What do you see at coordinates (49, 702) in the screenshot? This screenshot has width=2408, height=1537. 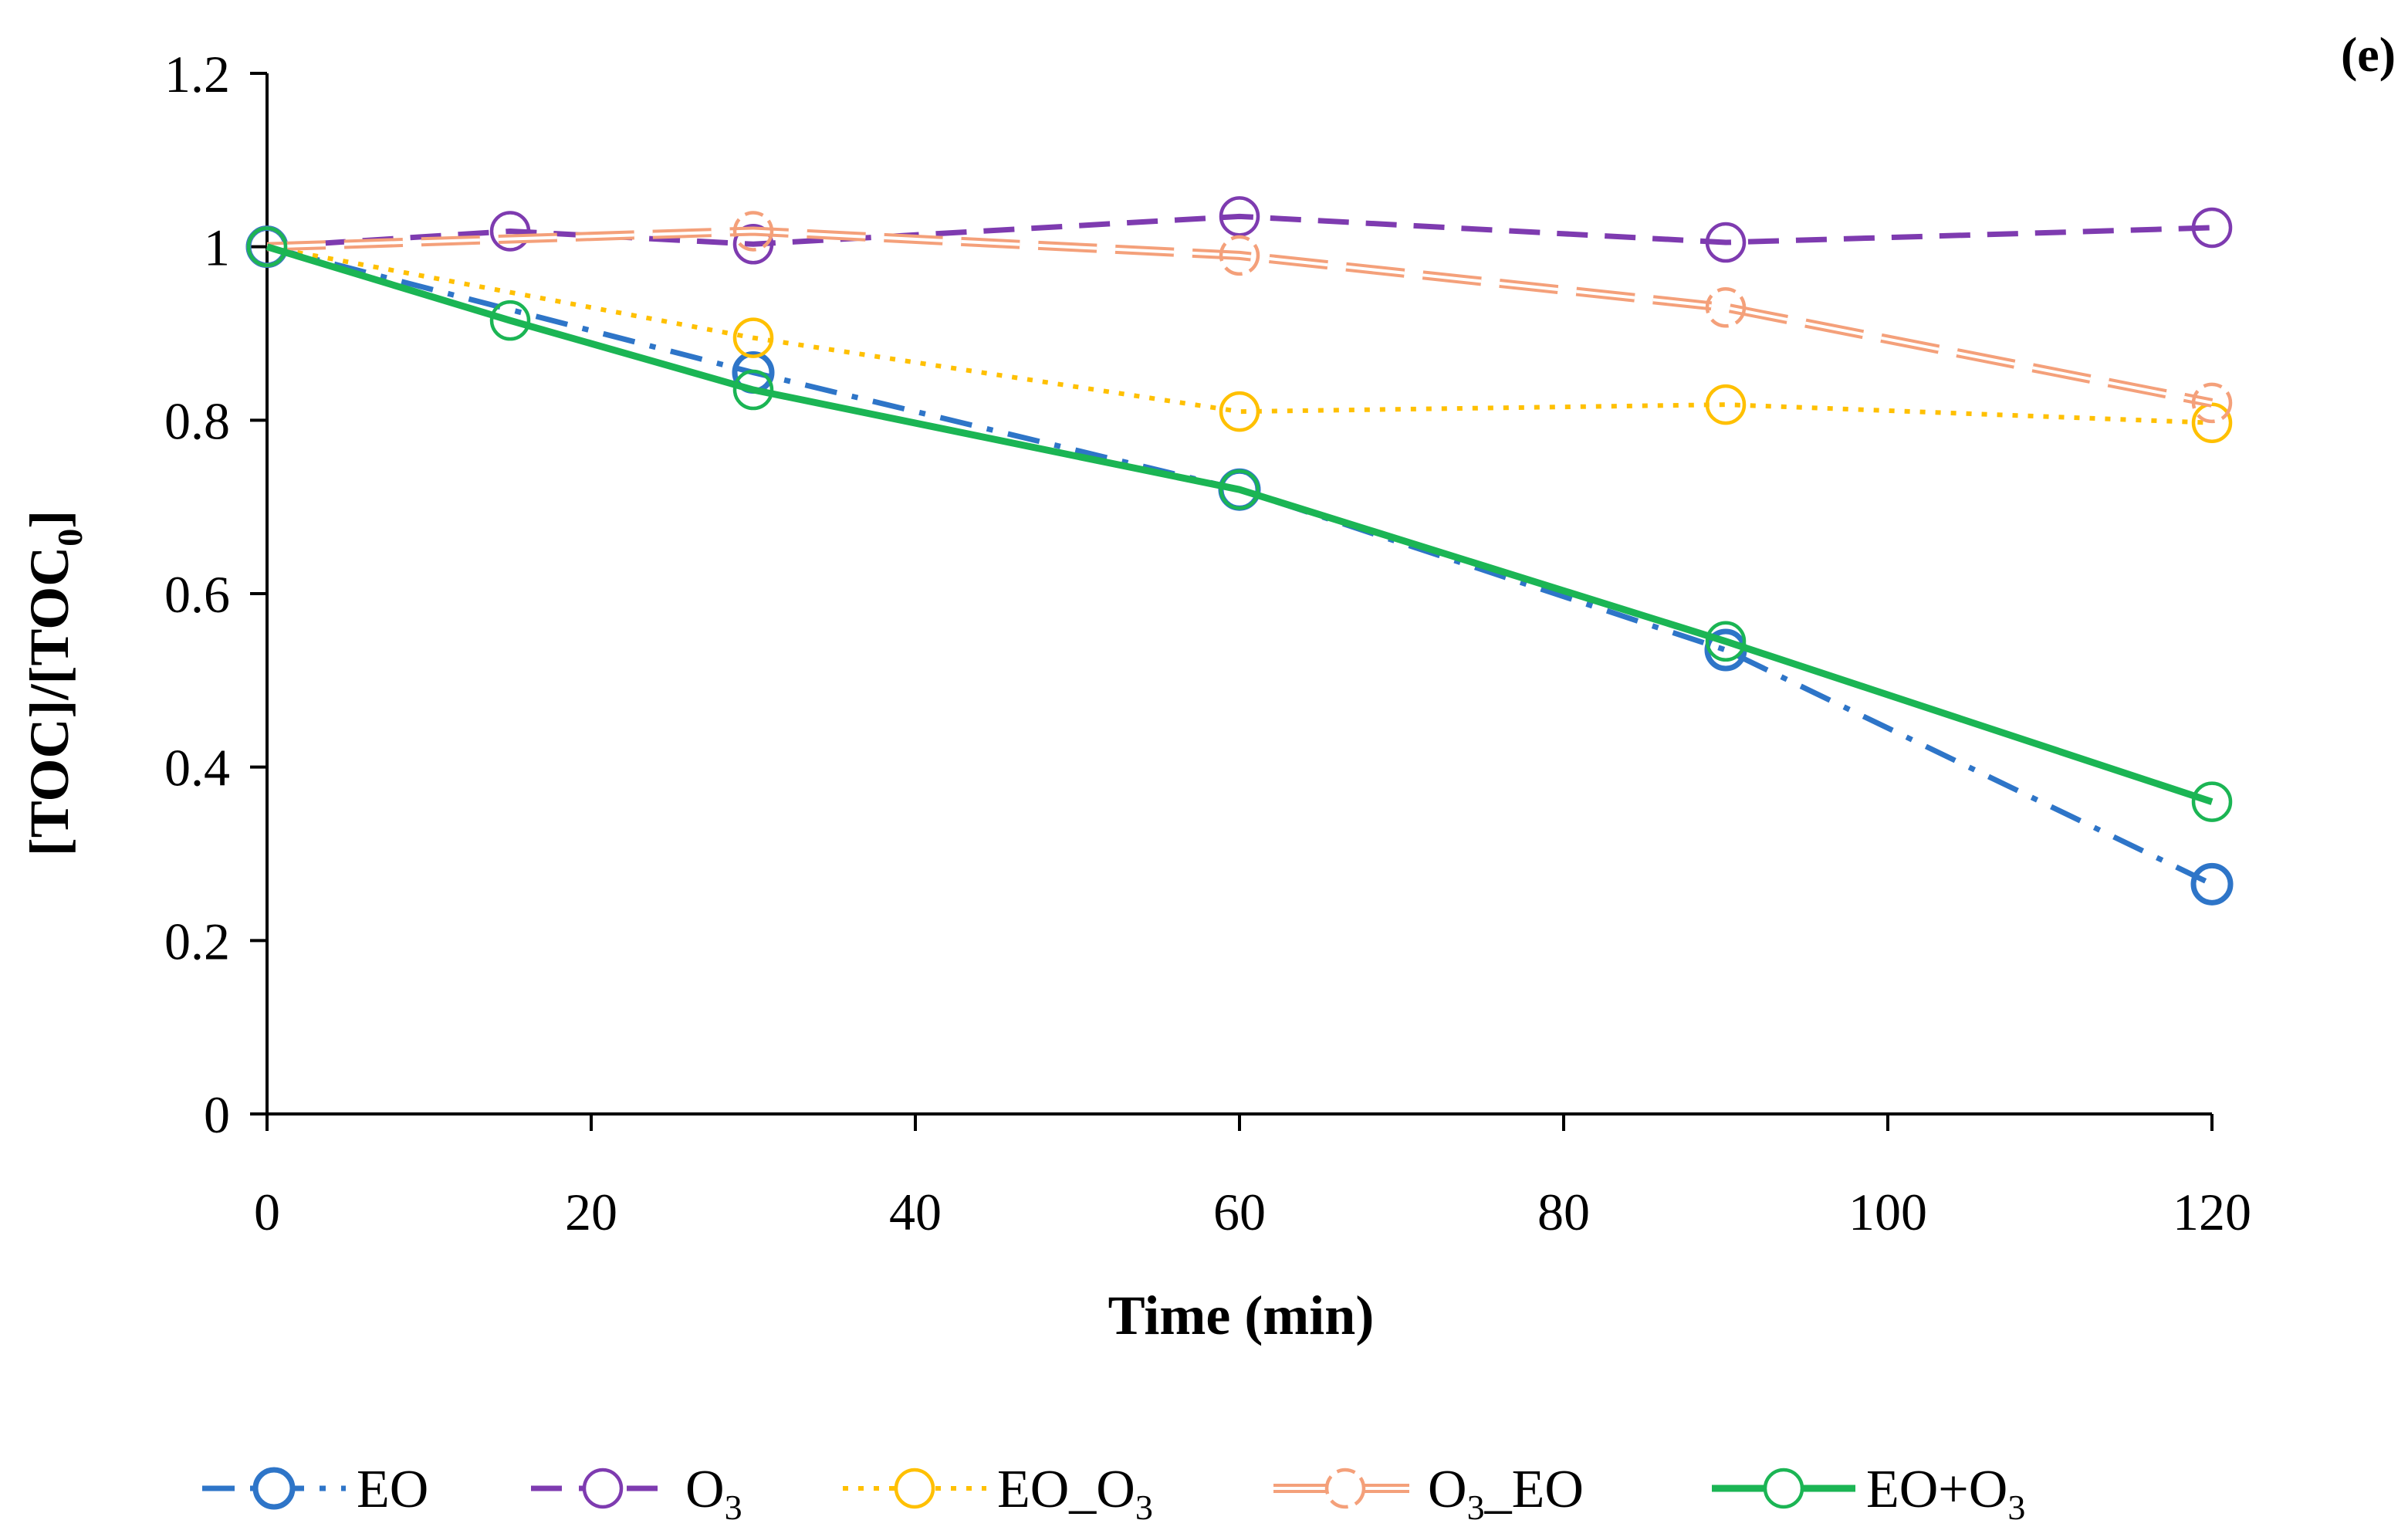 I see `y-axis-title-main: [TOC]/[TOC` at bounding box center [49, 702].